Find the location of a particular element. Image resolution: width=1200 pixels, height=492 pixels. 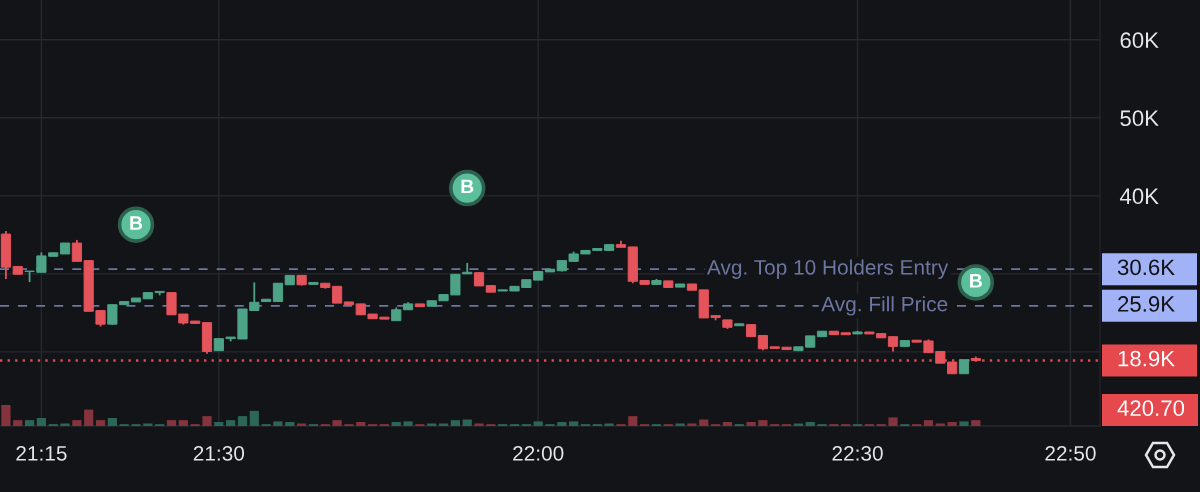

ref-line-label: 18.9K is located at coordinates (1146, 358).